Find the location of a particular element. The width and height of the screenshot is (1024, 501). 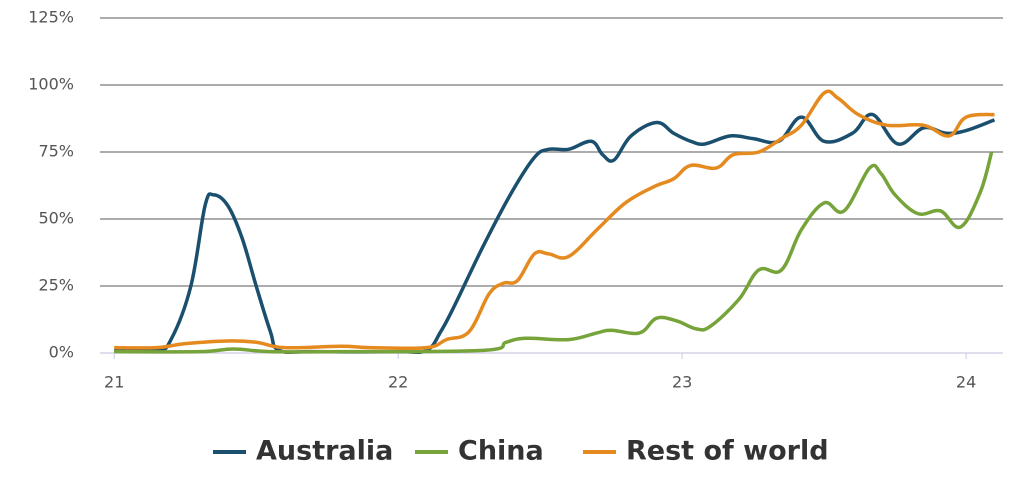

y-tick-label: 25% is located at coordinates (56, 285).